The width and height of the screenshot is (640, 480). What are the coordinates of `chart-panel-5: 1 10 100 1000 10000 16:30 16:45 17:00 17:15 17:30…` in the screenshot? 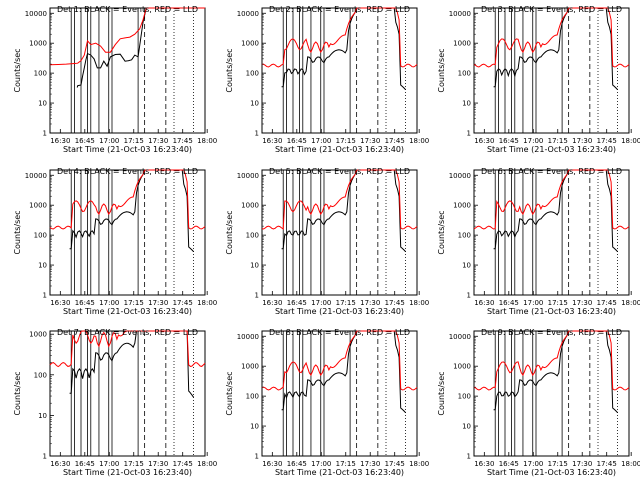 It's located at (327, 241).